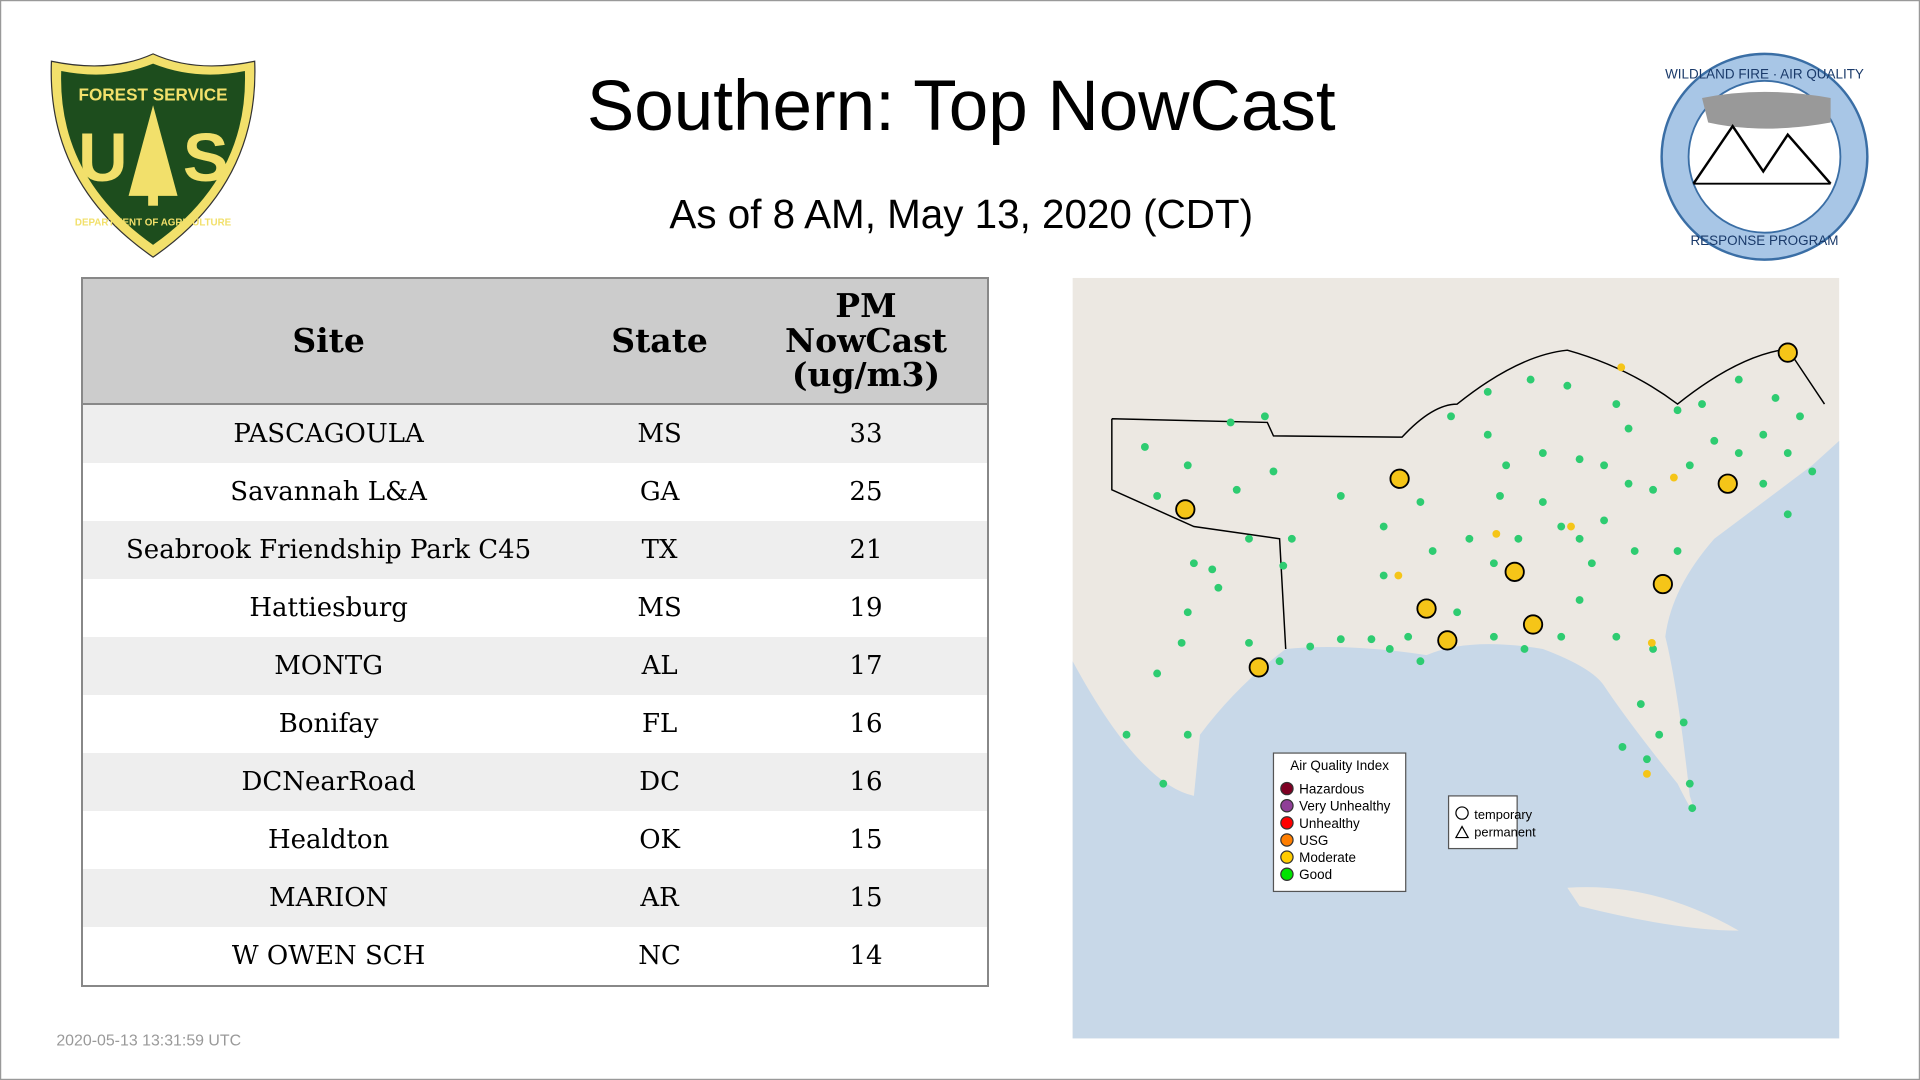 The height and width of the screenshot is (1080, 1920). I want to click on column-header: PM NowCast (ug/m3), so click(866, 341).